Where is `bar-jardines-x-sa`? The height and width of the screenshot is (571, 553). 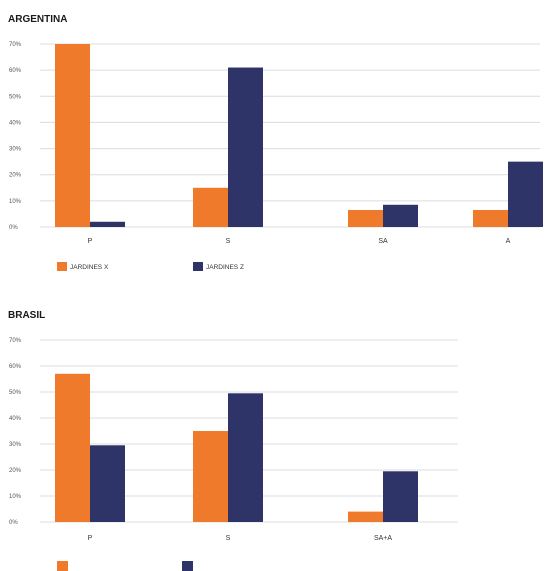
bar-jardines-x-sa is located at coordinates (365, 218).